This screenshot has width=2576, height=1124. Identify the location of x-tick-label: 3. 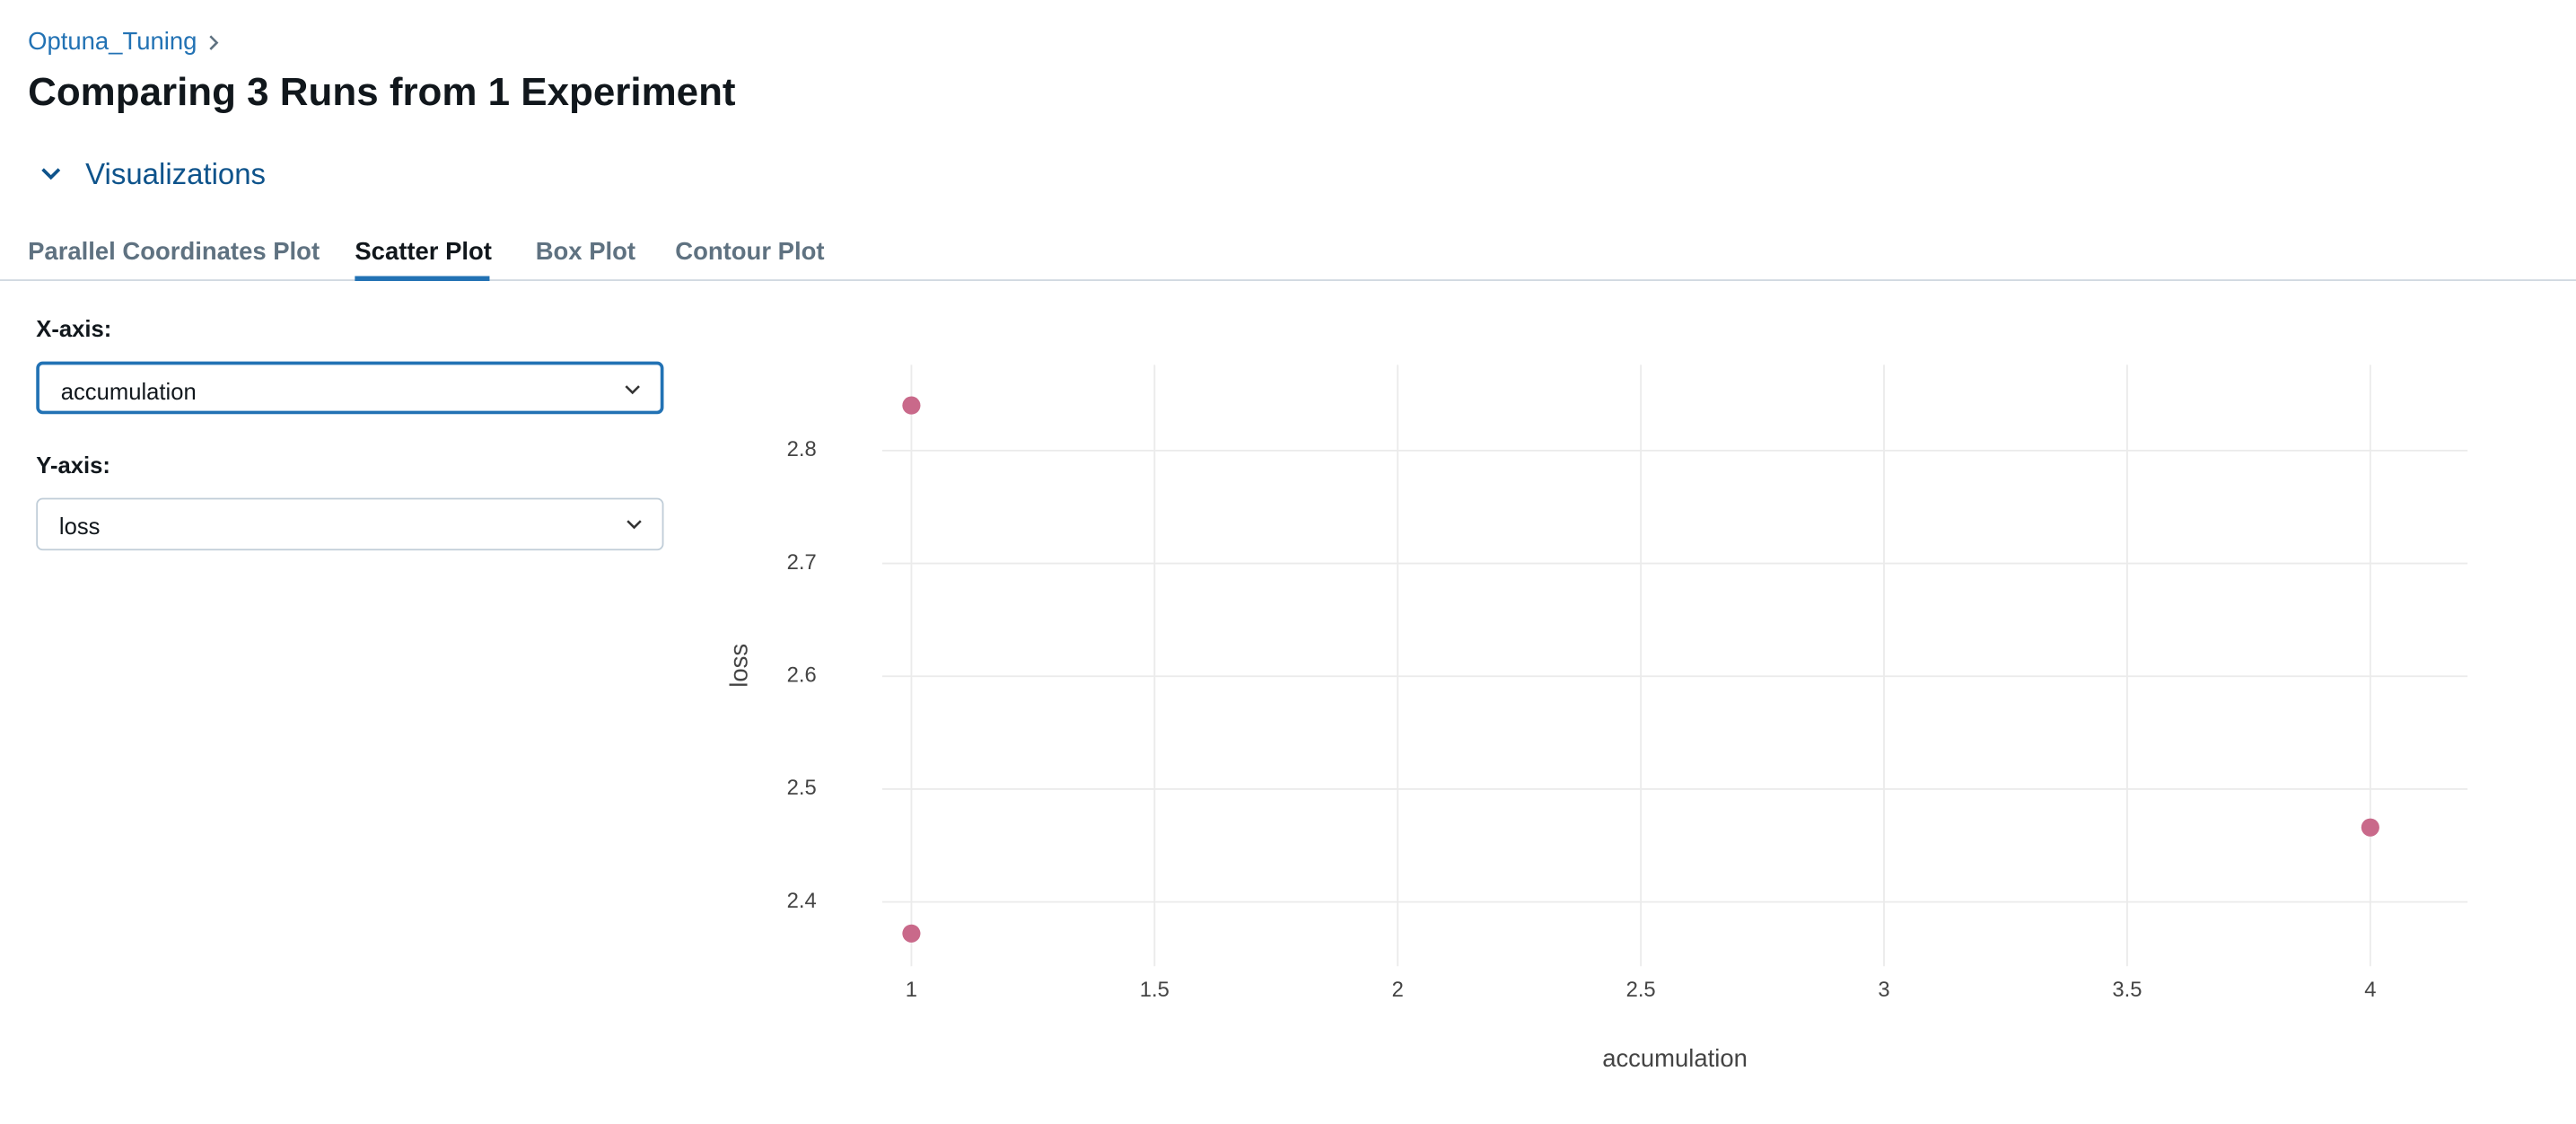
(1883, 990).